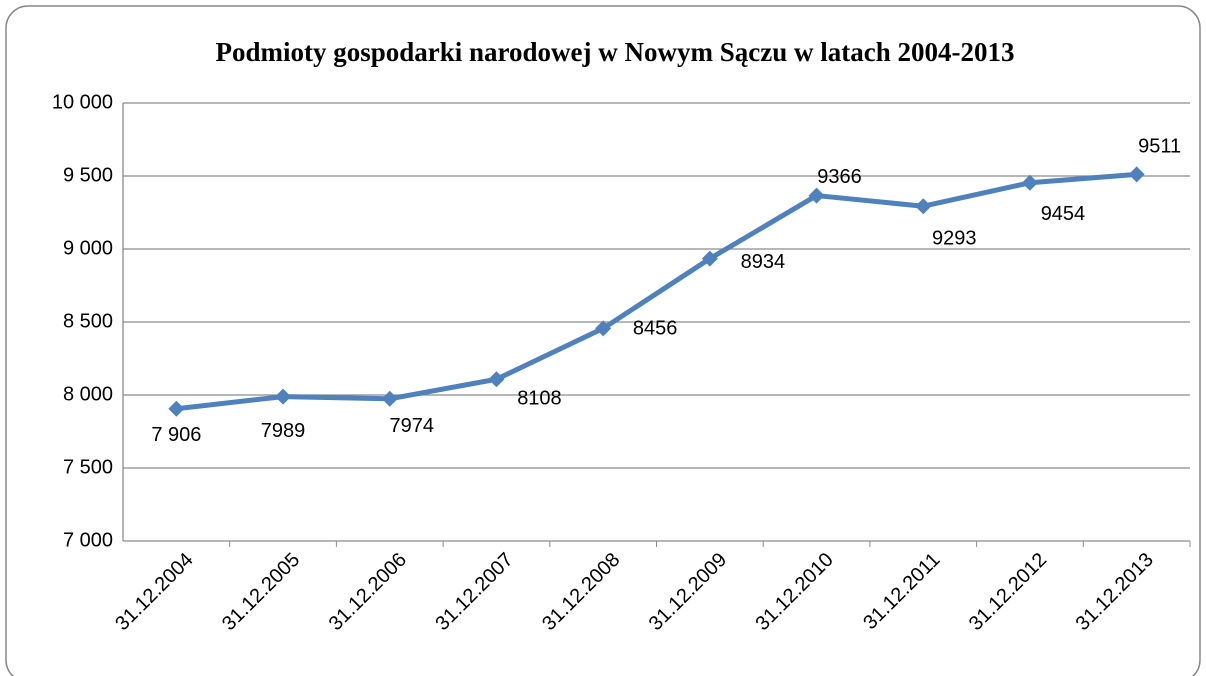  What do you see at coordinates (954, 239) in the screenshot?
I see `data-label: 9293` at bounding box center [954, 239].